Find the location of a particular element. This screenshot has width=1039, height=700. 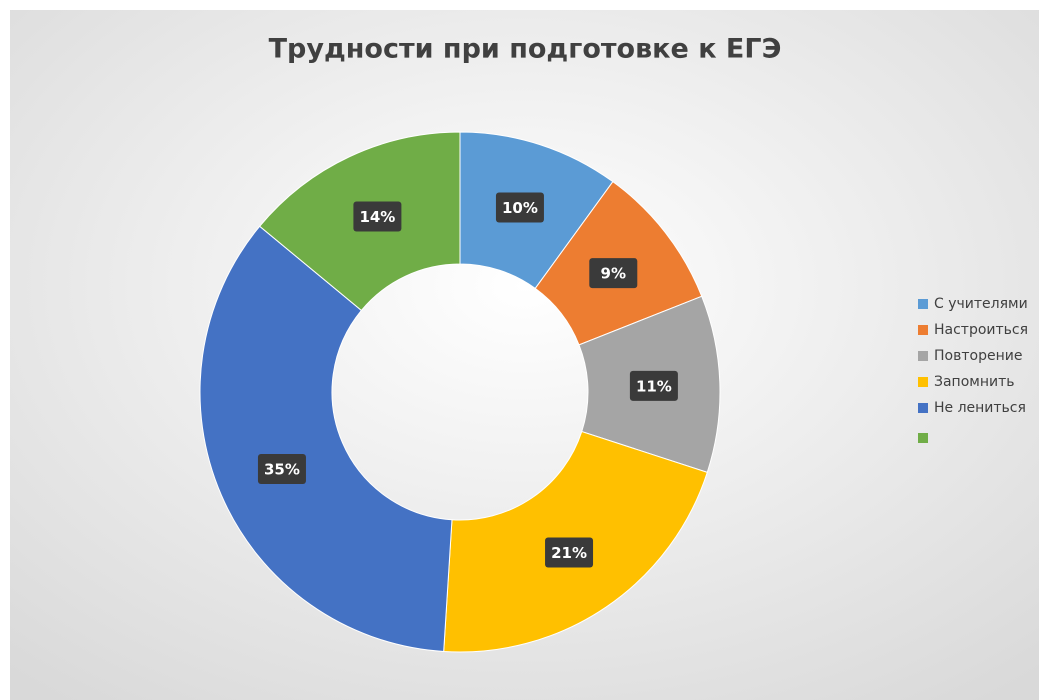

legend-label: Запомнить is located at coordinates (974, 382).